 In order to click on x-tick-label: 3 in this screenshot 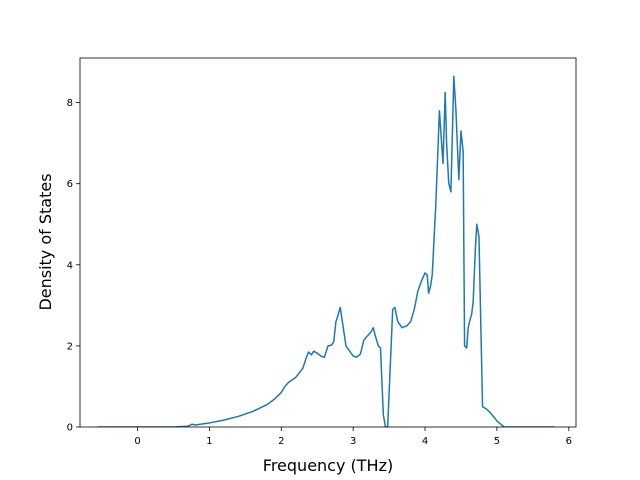, I will do `click(353, 441)`.